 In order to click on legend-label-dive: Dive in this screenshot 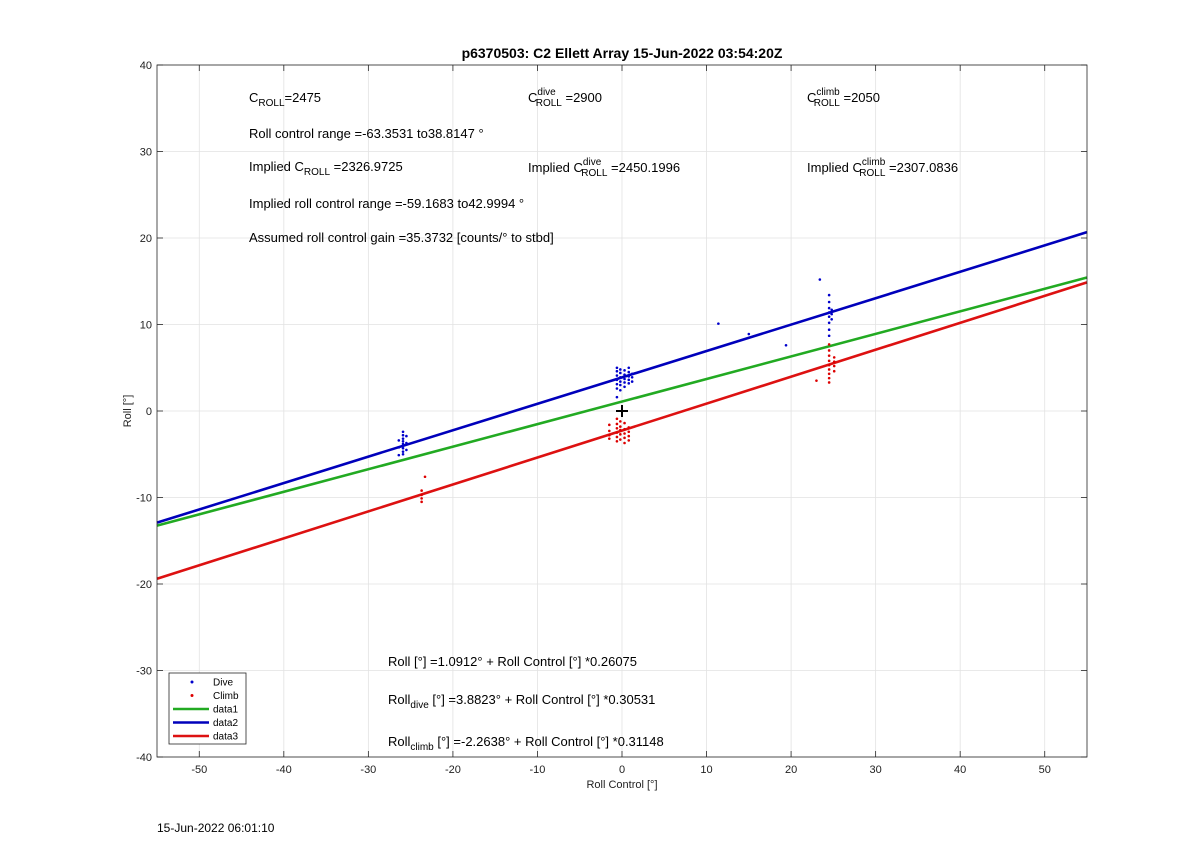, I will do `click(223, 683)`.